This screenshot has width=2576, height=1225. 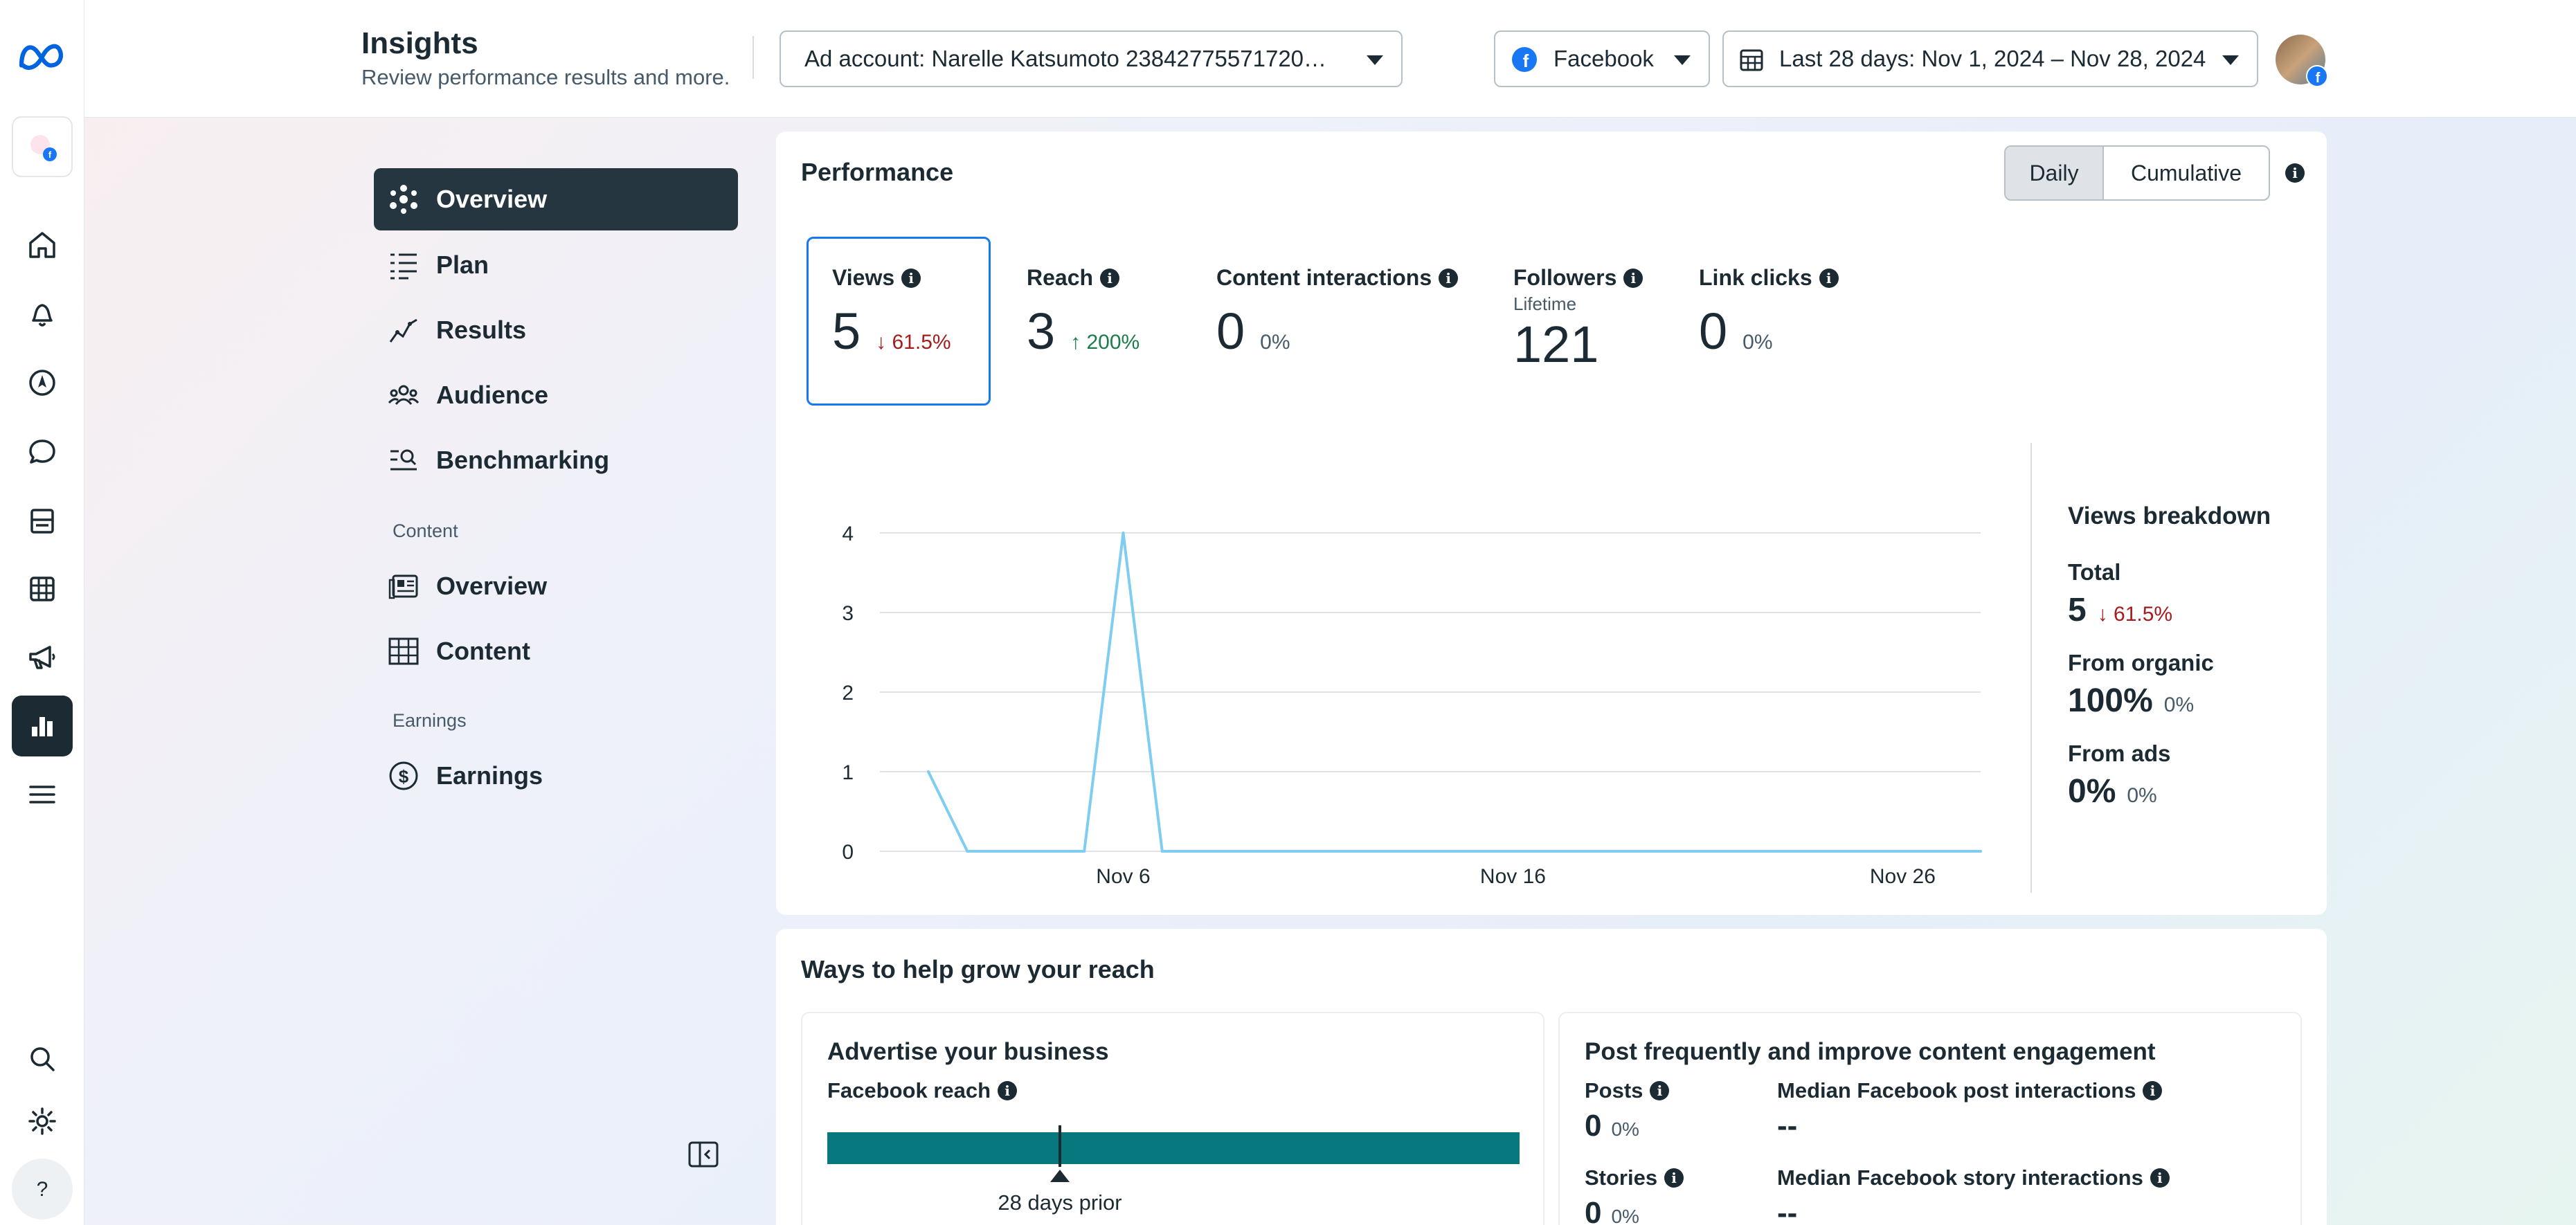 I want to click on nav-label: Plan, so click(x=463, y=265).